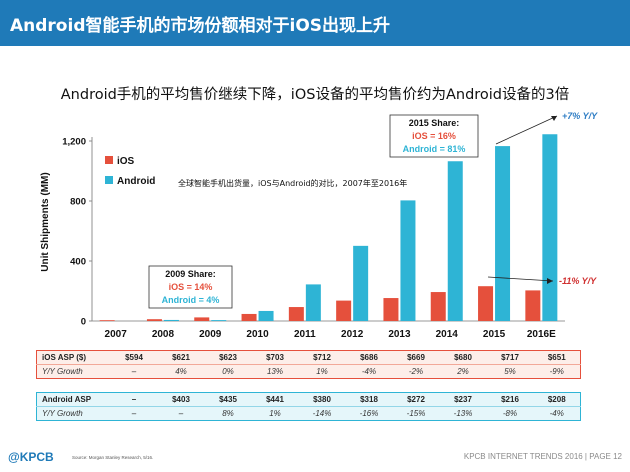 This screenshot has width=630, height=472. Describe the element at coordinates (228, 413) in the screenshot. I see `android-growth-cell: 8%` at that location.